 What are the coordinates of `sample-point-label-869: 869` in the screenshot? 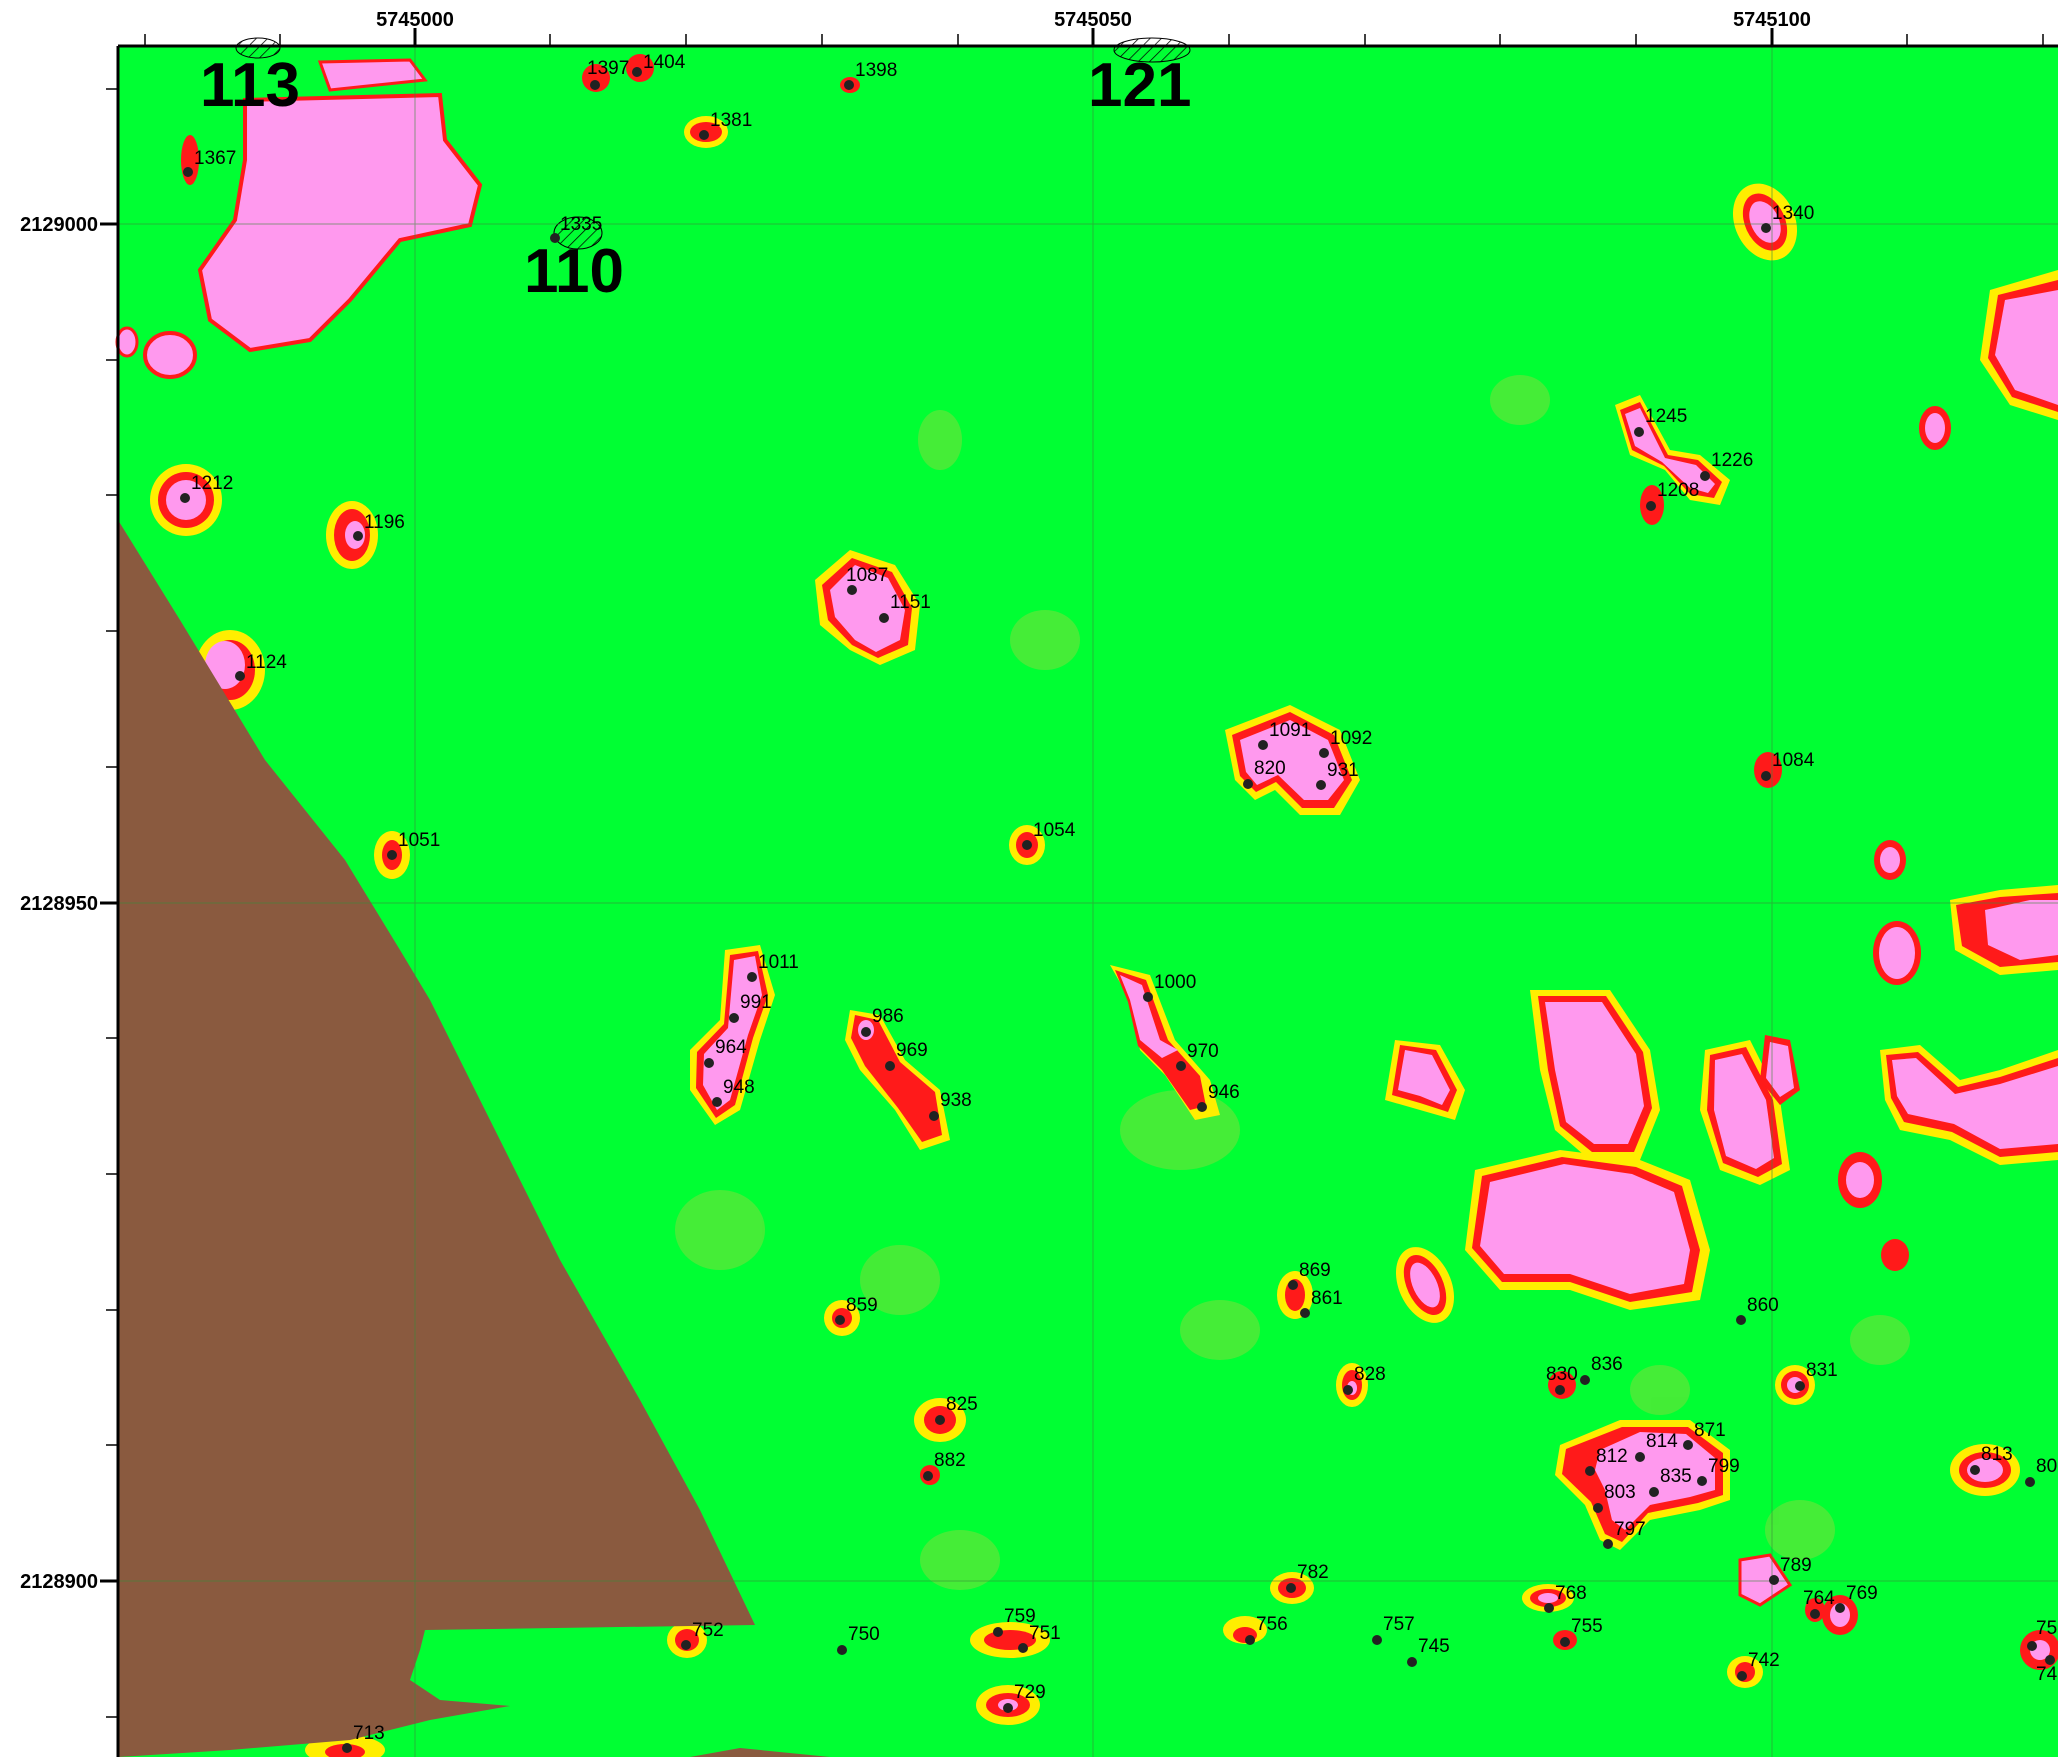 It's located at (1315, 1270).